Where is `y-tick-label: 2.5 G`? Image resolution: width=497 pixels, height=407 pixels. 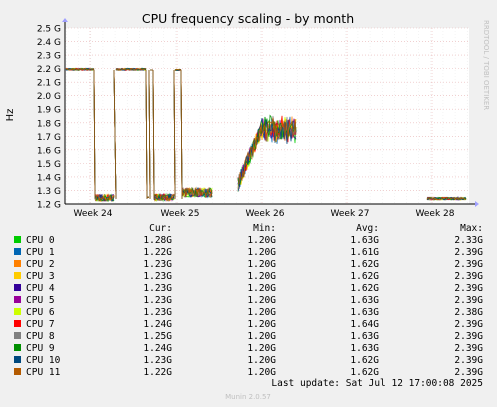
y-tick-label: 2.5 G is located at coordinates (49, 30).